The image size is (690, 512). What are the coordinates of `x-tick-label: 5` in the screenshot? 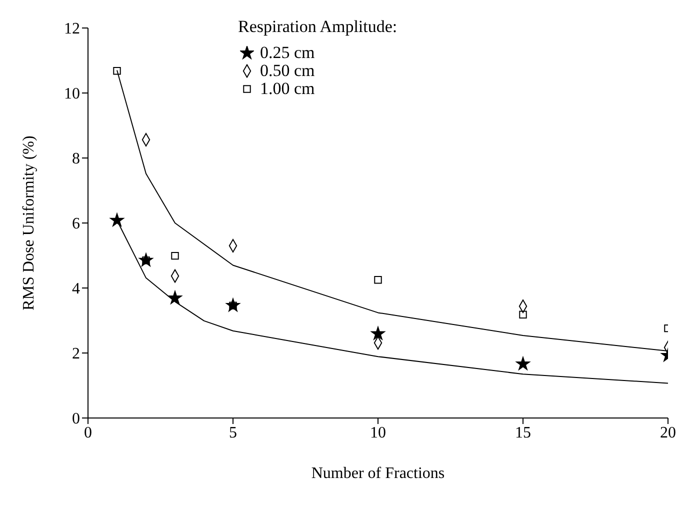 It's located at (233, 433).